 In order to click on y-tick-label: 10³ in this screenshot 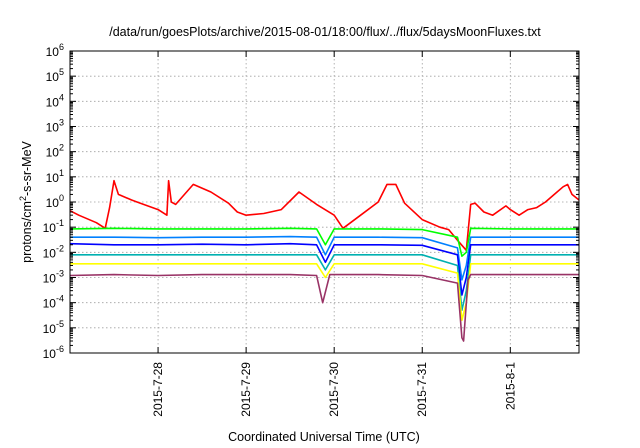, I will do `click(55, 126)`.